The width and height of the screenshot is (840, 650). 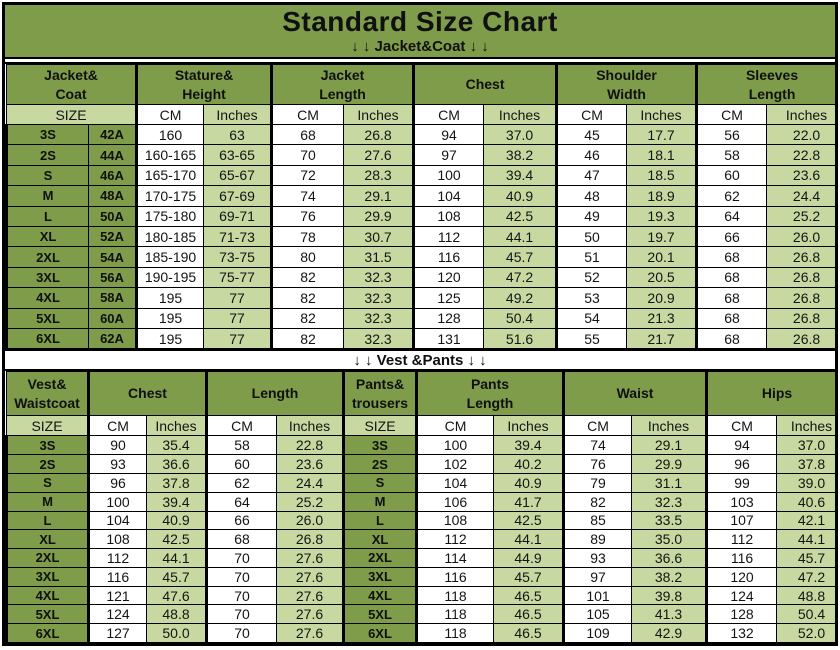 What do you see at coordinates (805, 576) in the screenshot?
I see `inches-value-cell: 47.2` at bounding box center [805, 576].